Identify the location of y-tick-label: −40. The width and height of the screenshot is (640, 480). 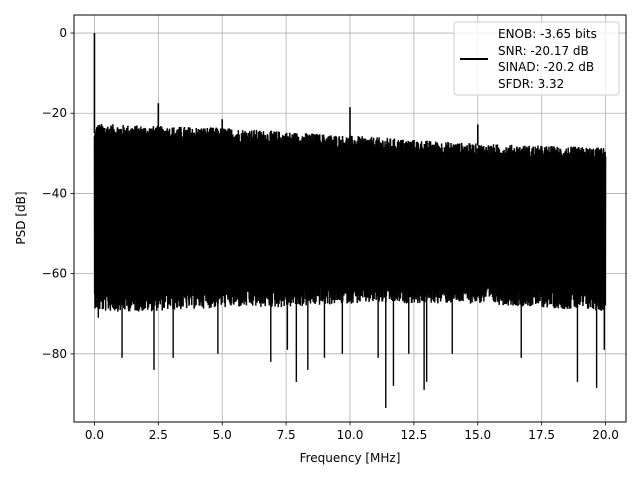
(54, 193).